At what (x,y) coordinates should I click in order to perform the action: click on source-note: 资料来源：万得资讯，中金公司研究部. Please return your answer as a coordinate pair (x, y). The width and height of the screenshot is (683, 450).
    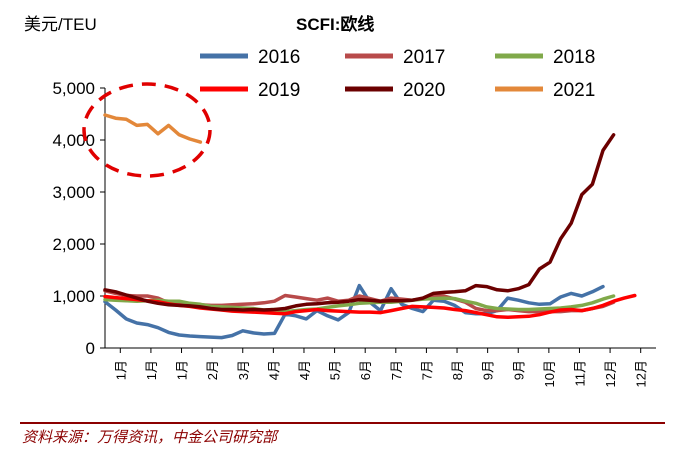
    Looking at the image, I should click on (150, 437).